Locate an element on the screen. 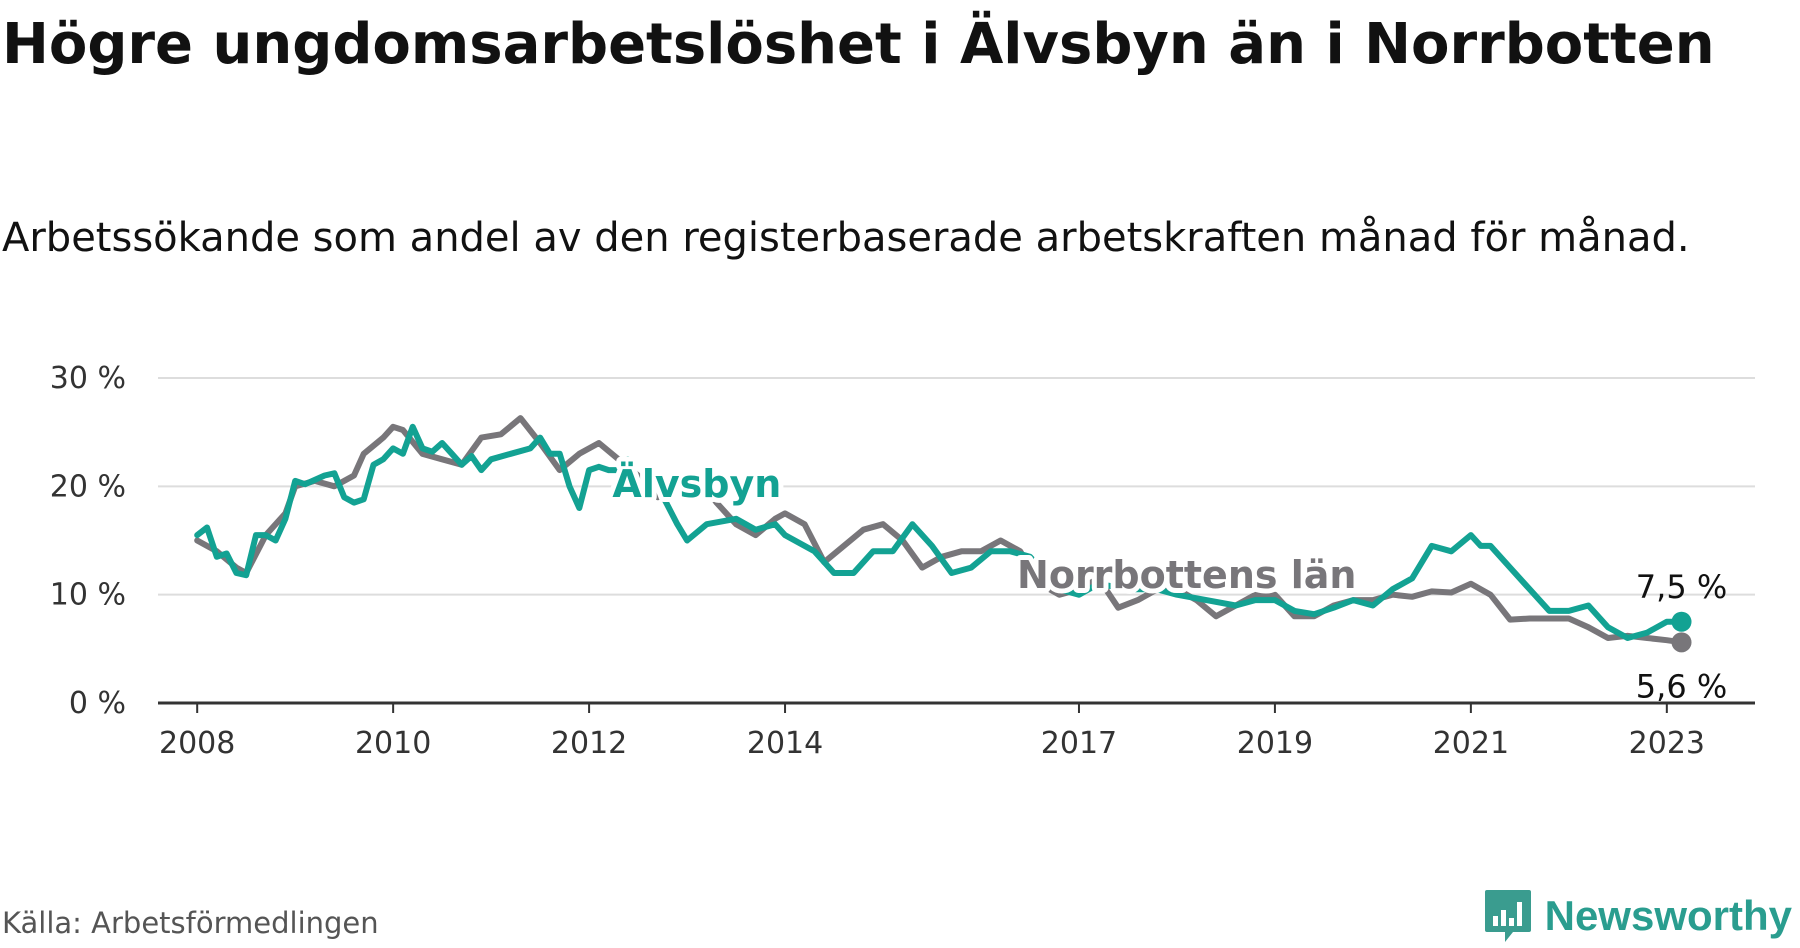 This screenshot has height=948, width=1800. series-end-label: 7,5 % is located at coordinates (1681, 587).